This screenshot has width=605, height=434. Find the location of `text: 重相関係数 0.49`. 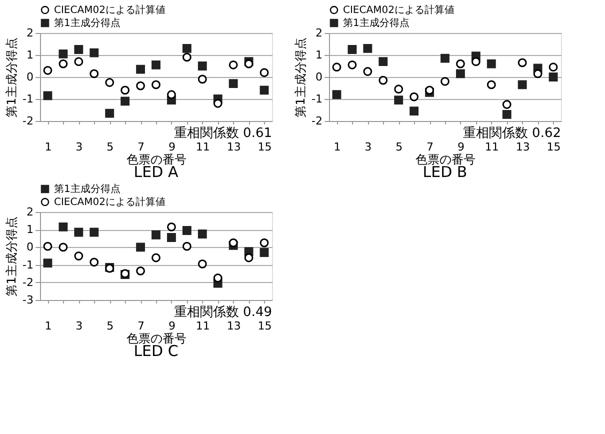

text: 重相関係数 0.49 is located at coordinates (223, 312).